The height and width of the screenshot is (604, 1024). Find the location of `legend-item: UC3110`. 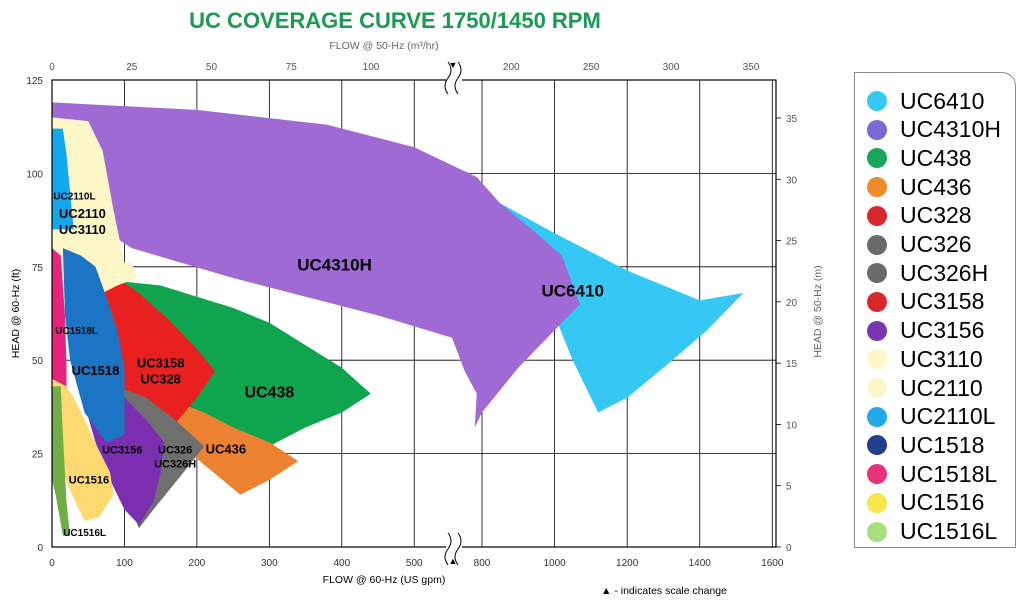

legend-item: UC3110 is located at coordinates (925, 359).